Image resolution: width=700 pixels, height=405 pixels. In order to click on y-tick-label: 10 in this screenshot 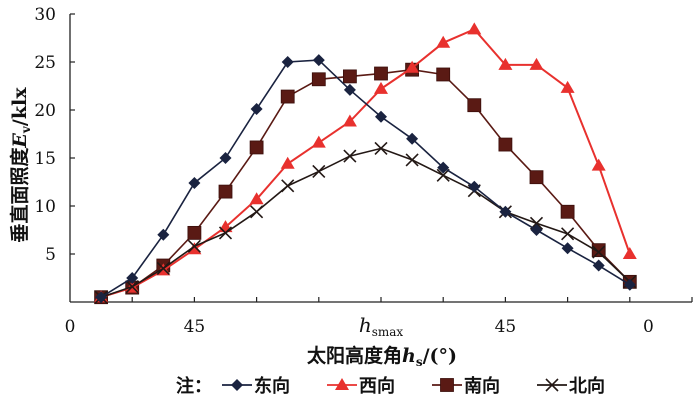, I will do `click(45, 207)`.